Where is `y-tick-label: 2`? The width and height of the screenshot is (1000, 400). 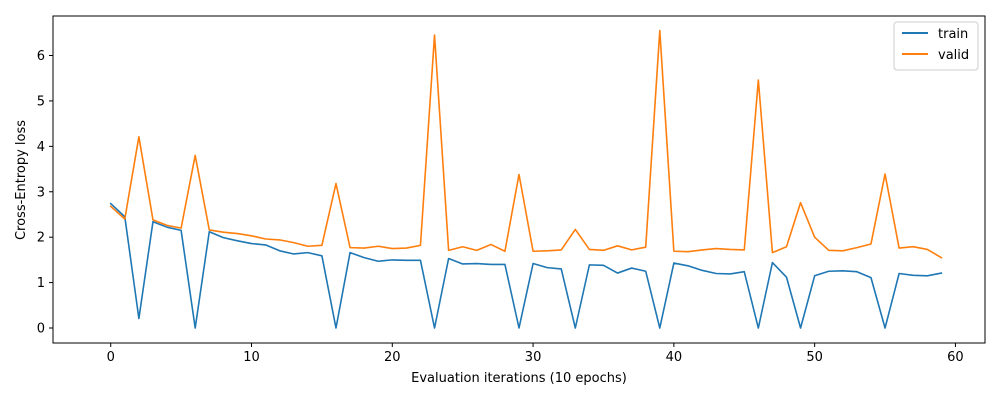
y-tick-label: 2 is located at coordinates (41, 238).